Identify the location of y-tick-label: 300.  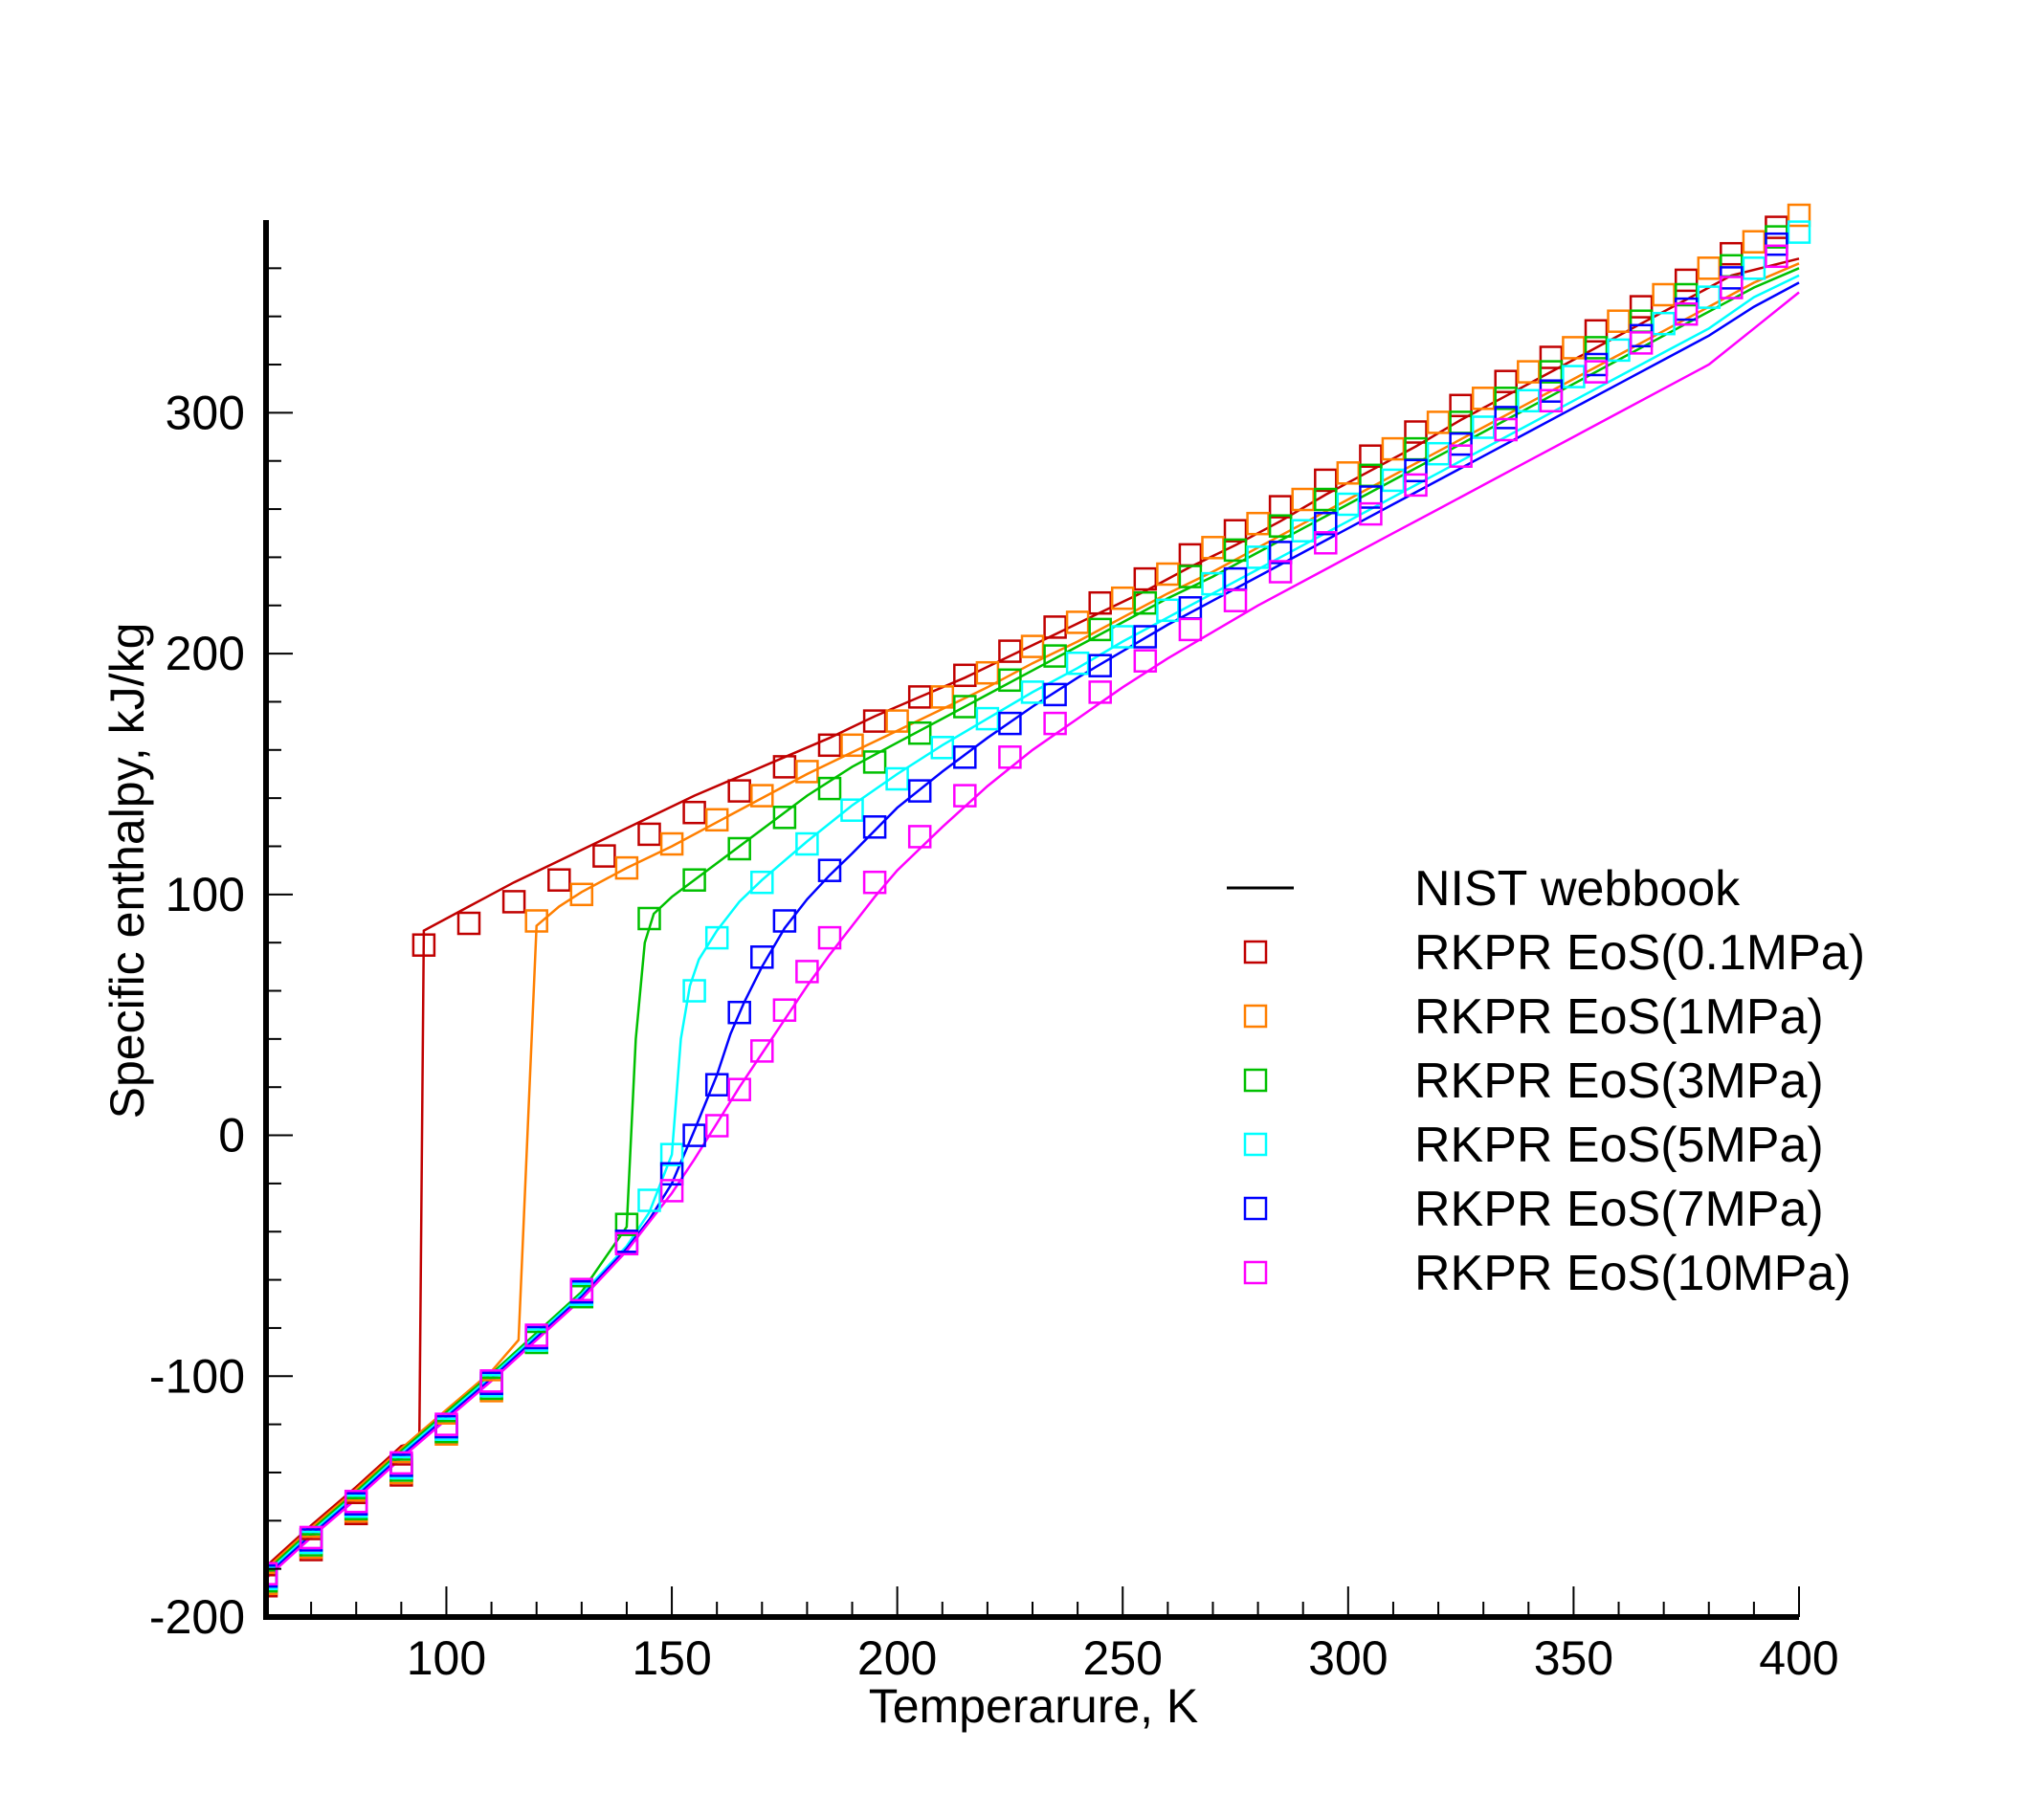
(205, 413).